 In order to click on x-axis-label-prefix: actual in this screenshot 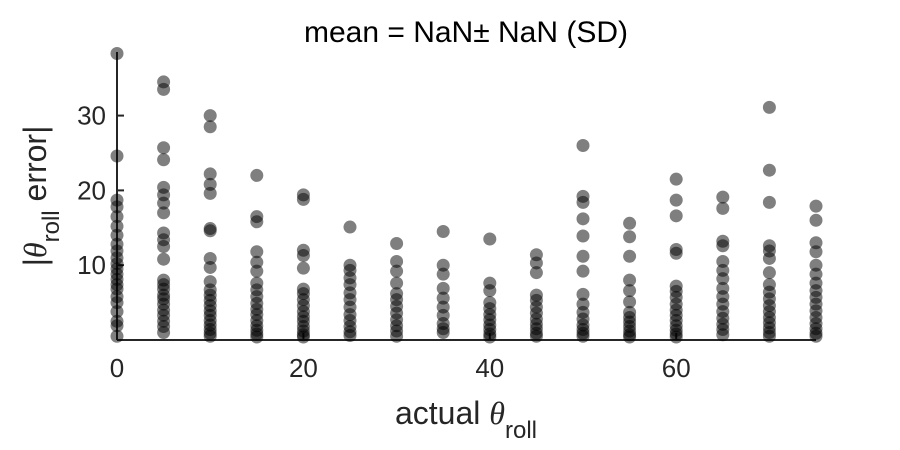, I will do `click(442, 413)`.